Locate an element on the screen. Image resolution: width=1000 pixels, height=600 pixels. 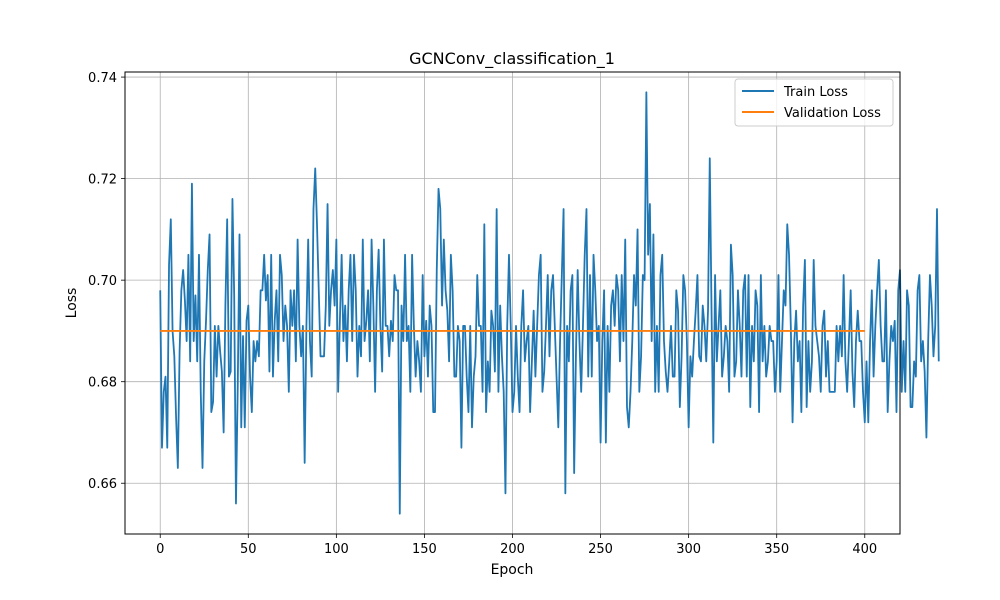
chart-title: GCNConv_classification_1 is located at coordinates (512, 59).